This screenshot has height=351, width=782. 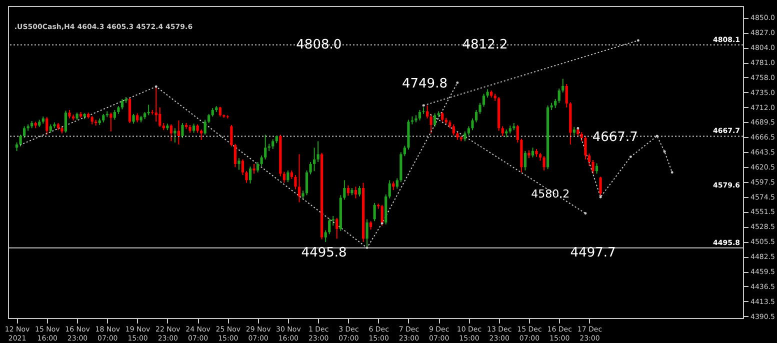 What do you see at coordinates (550, 193) in the screenshot?
I see `annotation: 4580.2` at bounding box center [550, 193].